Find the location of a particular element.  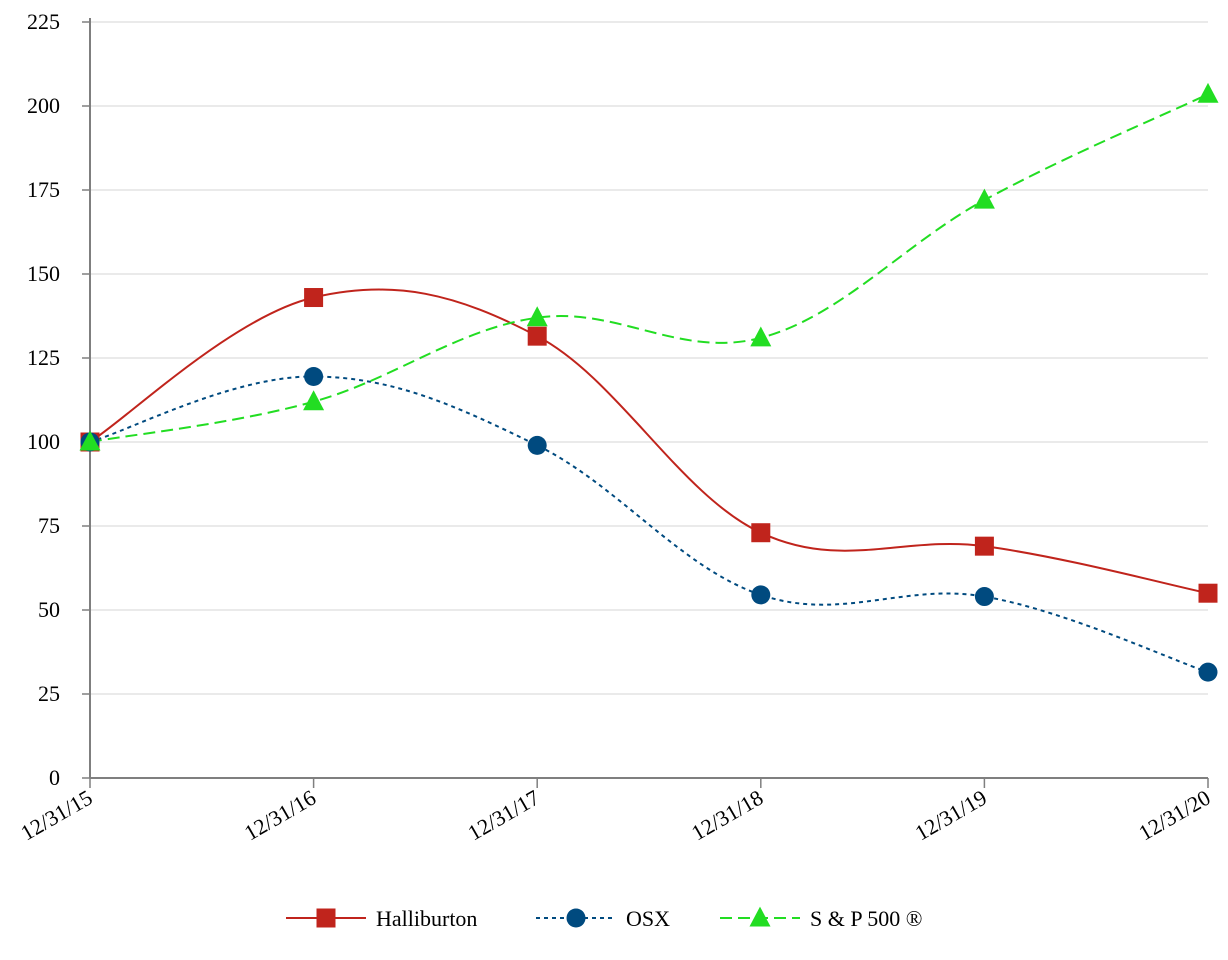

y-tick-label: 125 is located at coordinates (43, 357).